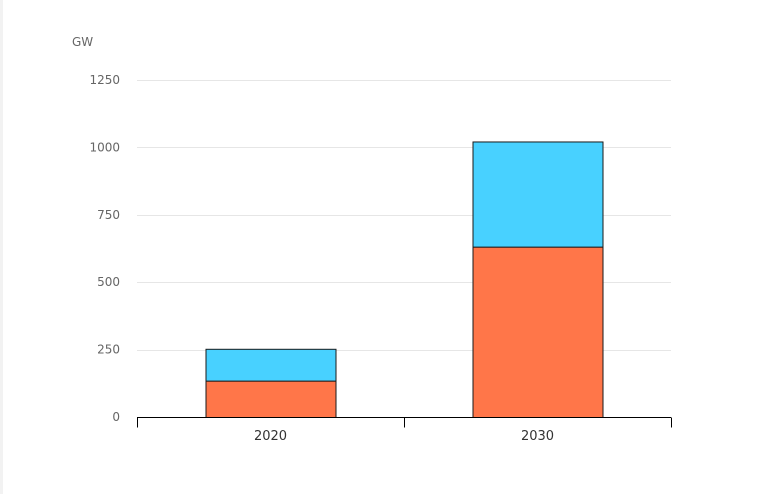 Image resolution: width=784 pixels, height=494 pixels. Describe the element at coordinates (104, 147) in the screenshot. I see `y-tick-label: 1000` at that location.